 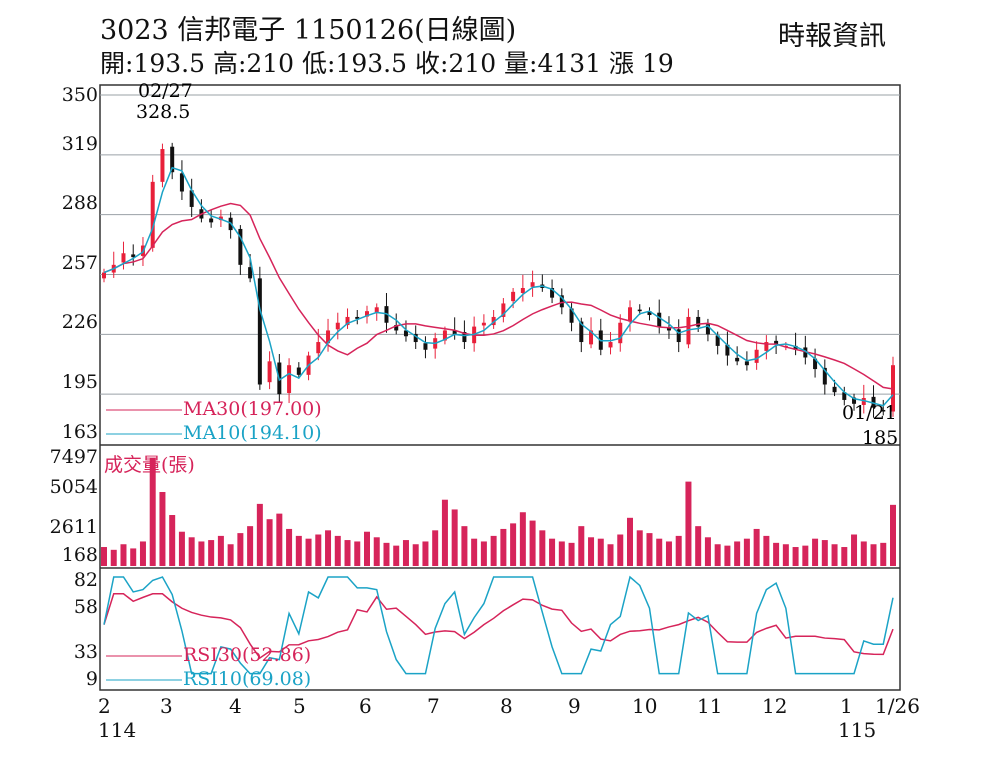 What do you see at coordinates (73, 487) in the screenshot?
I see `volume-tick: 5054` at bounding box center [73, 487].